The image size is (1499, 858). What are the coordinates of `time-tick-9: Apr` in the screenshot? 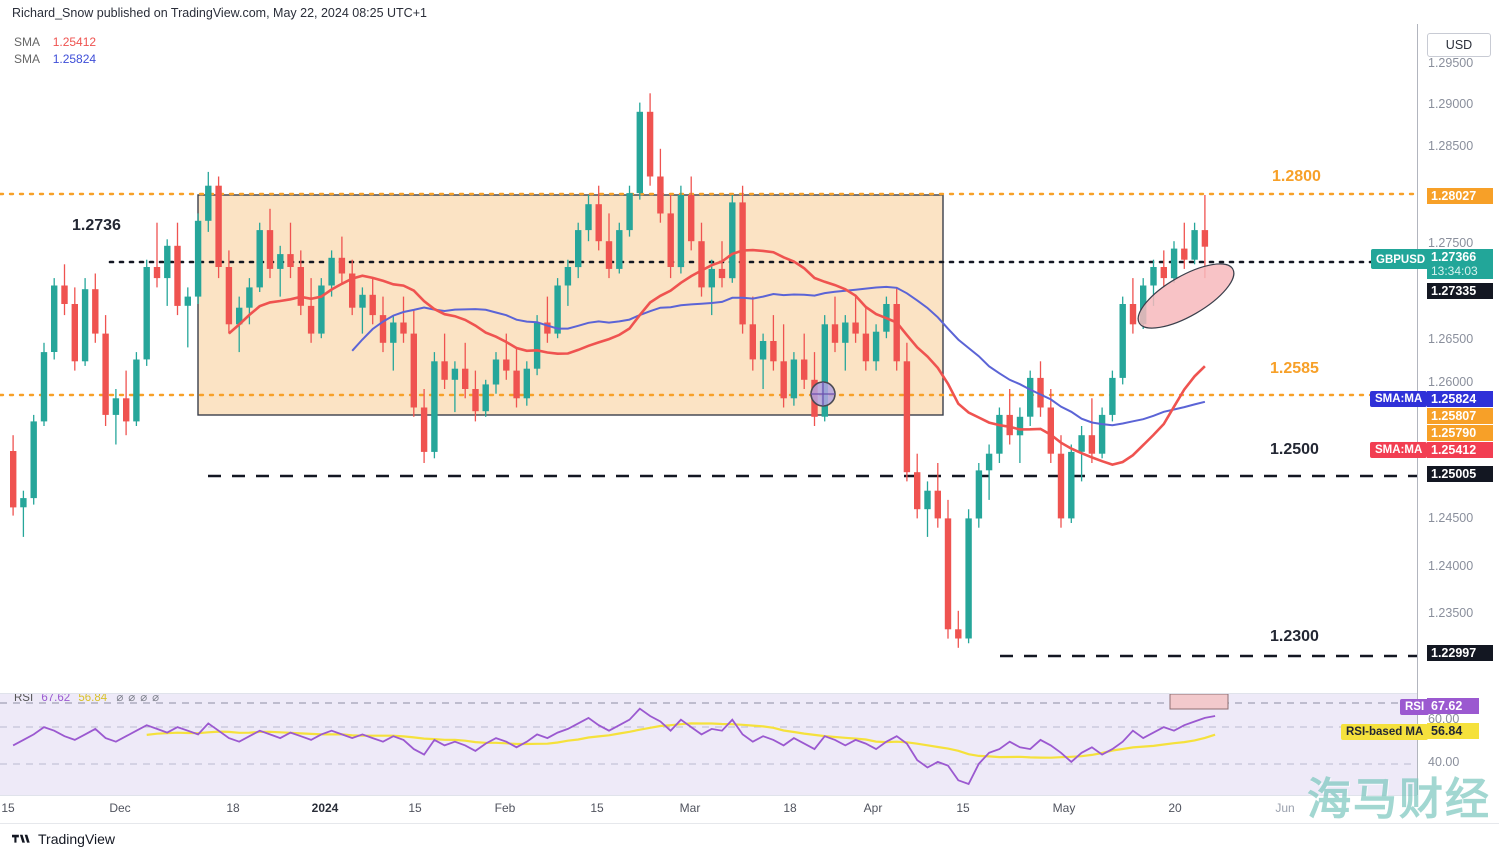 It's located at (873, 808).